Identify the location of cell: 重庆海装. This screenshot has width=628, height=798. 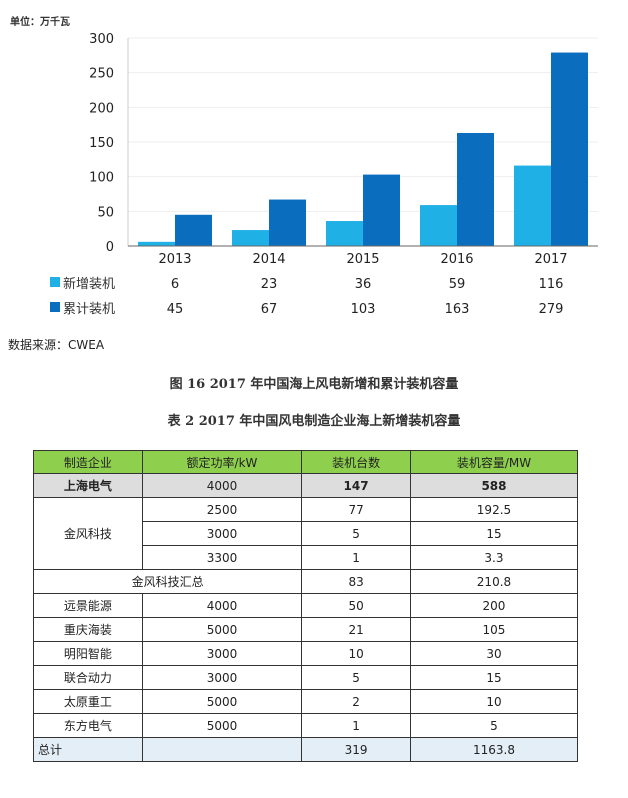
(88, 629).